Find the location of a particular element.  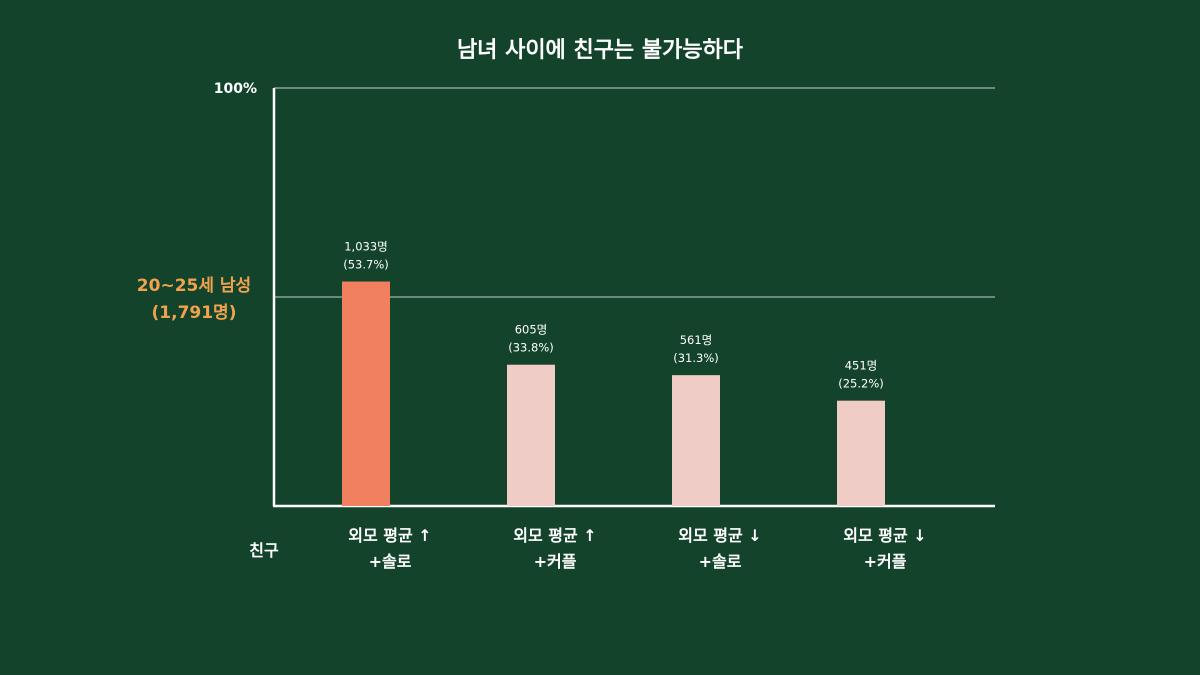

data-label-4-line-1: 451명 is located at coordinates (861, 366).